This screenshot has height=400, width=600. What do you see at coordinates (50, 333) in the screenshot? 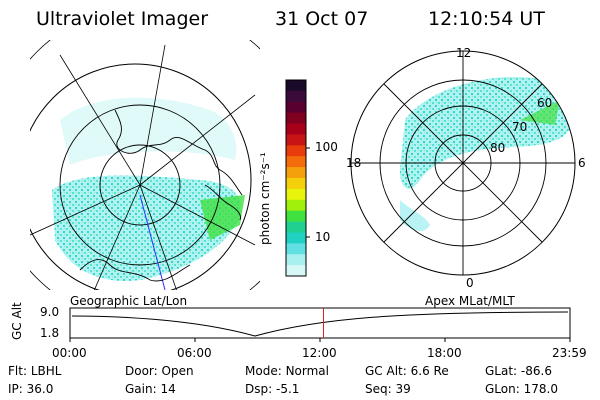
I see `timeline-ytick-low: 1.8` at bounding box center [50, 333].